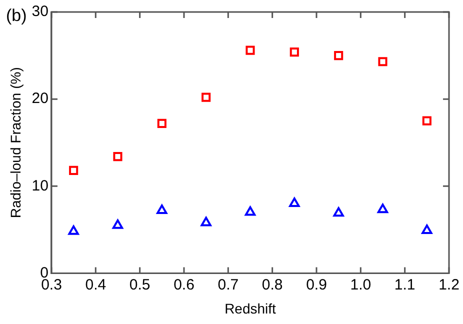 This screenshot has width=463, height=324. What do you see at coordinates (51, 285) in the screenshot?
I see `x-tick-label: 0.3` at bounding box center [51, 285].